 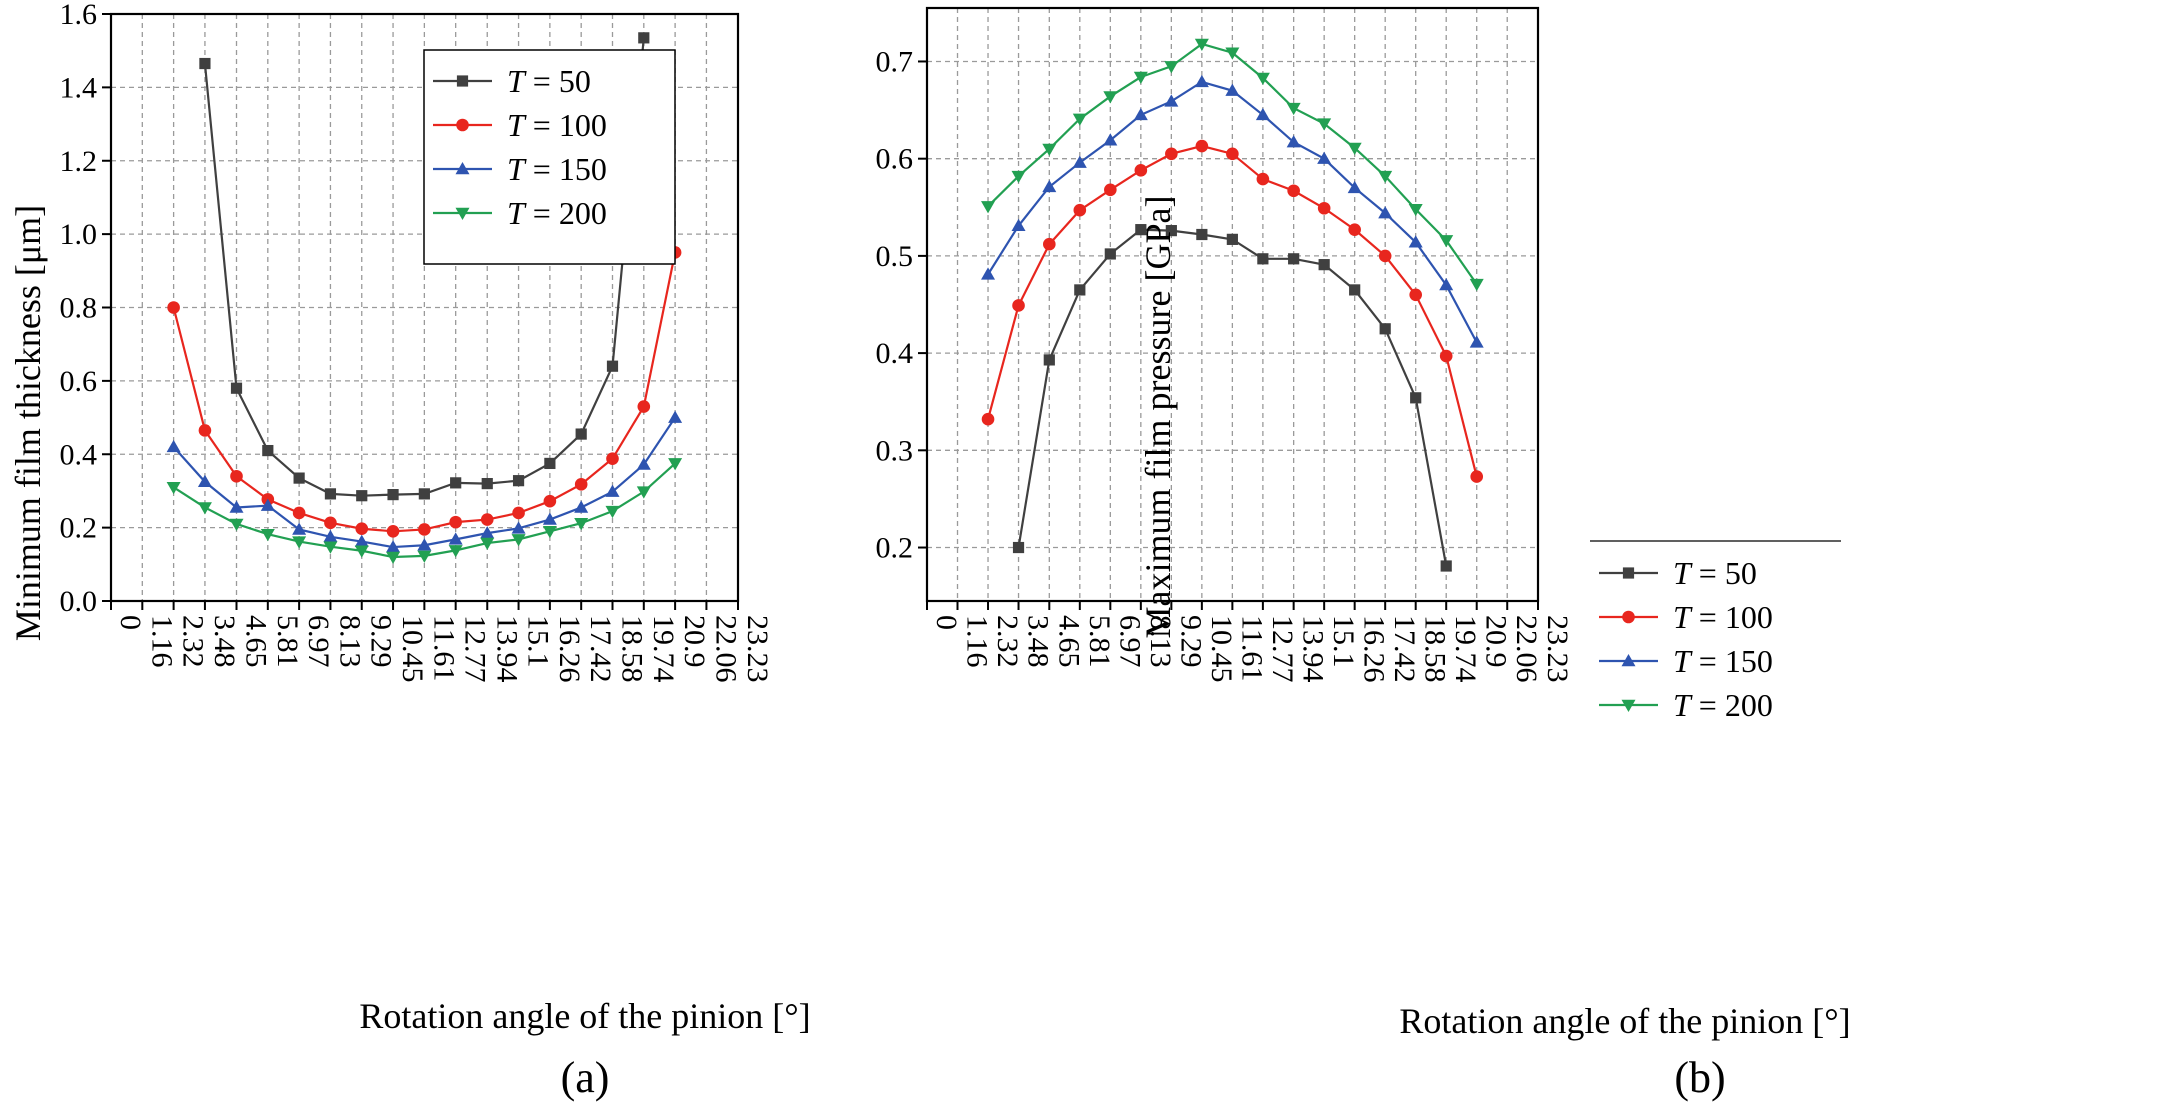 I want to click on x-tick-label: 4.65, so click(x=1068, y=641).